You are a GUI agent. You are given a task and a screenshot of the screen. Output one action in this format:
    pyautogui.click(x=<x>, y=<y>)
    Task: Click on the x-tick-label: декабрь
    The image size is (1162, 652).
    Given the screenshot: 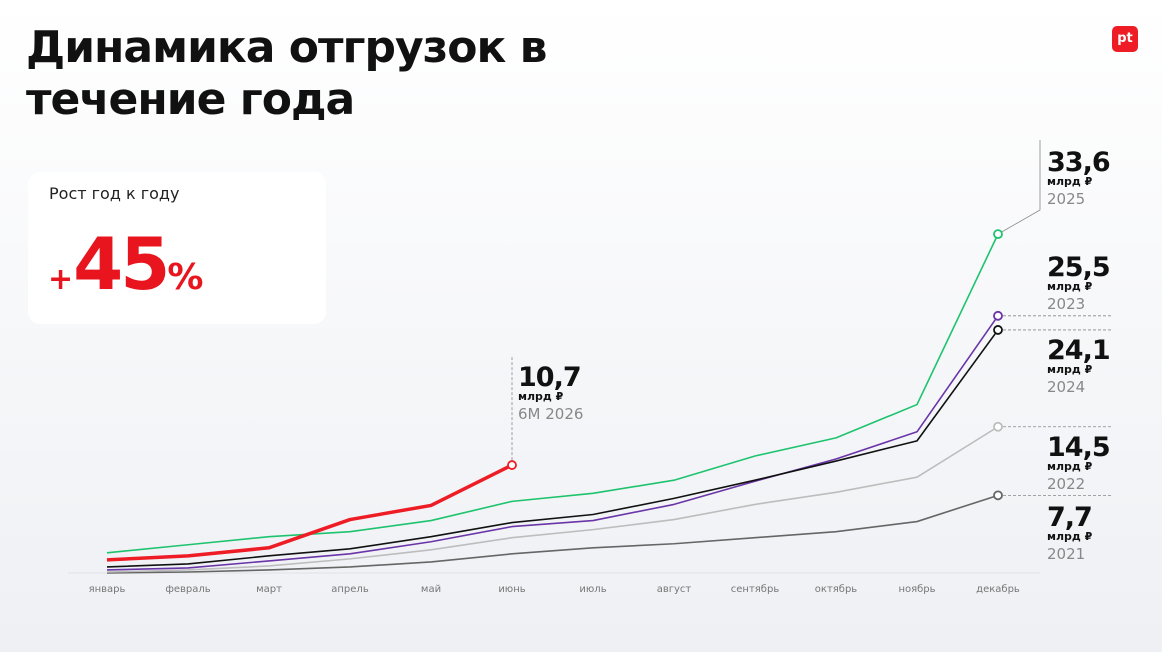 What is the action you would take?
    pyautogui.click(x=998, y=589)
    